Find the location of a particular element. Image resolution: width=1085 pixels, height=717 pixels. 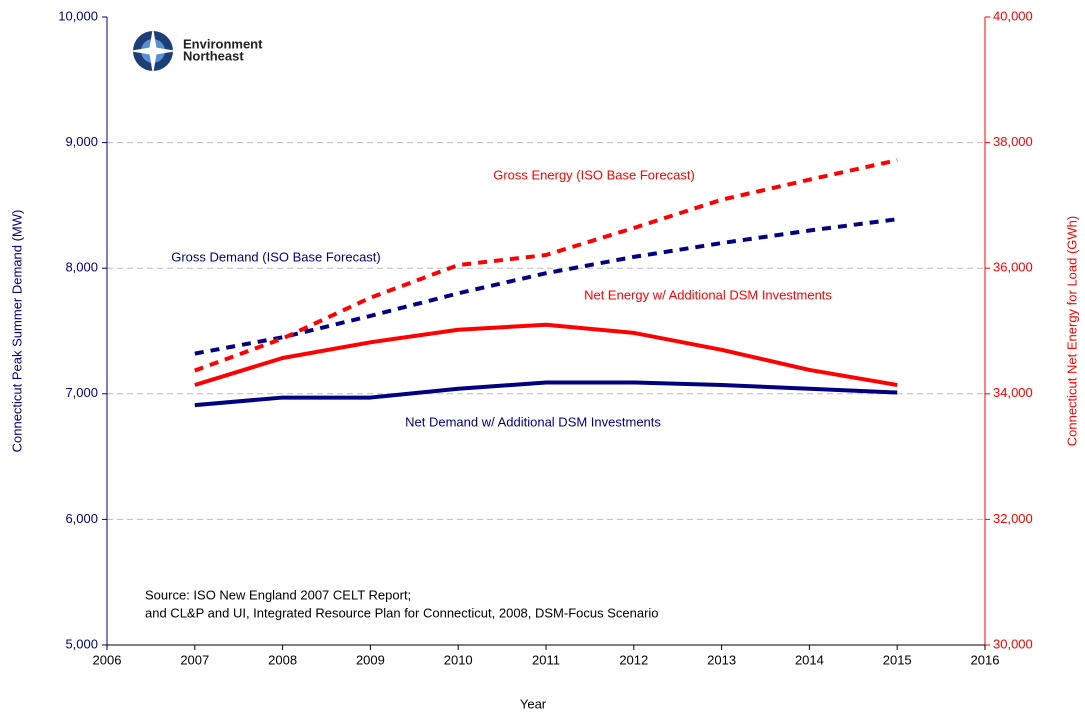

logo: Environment Northeast is located at coordinates (196, 51).